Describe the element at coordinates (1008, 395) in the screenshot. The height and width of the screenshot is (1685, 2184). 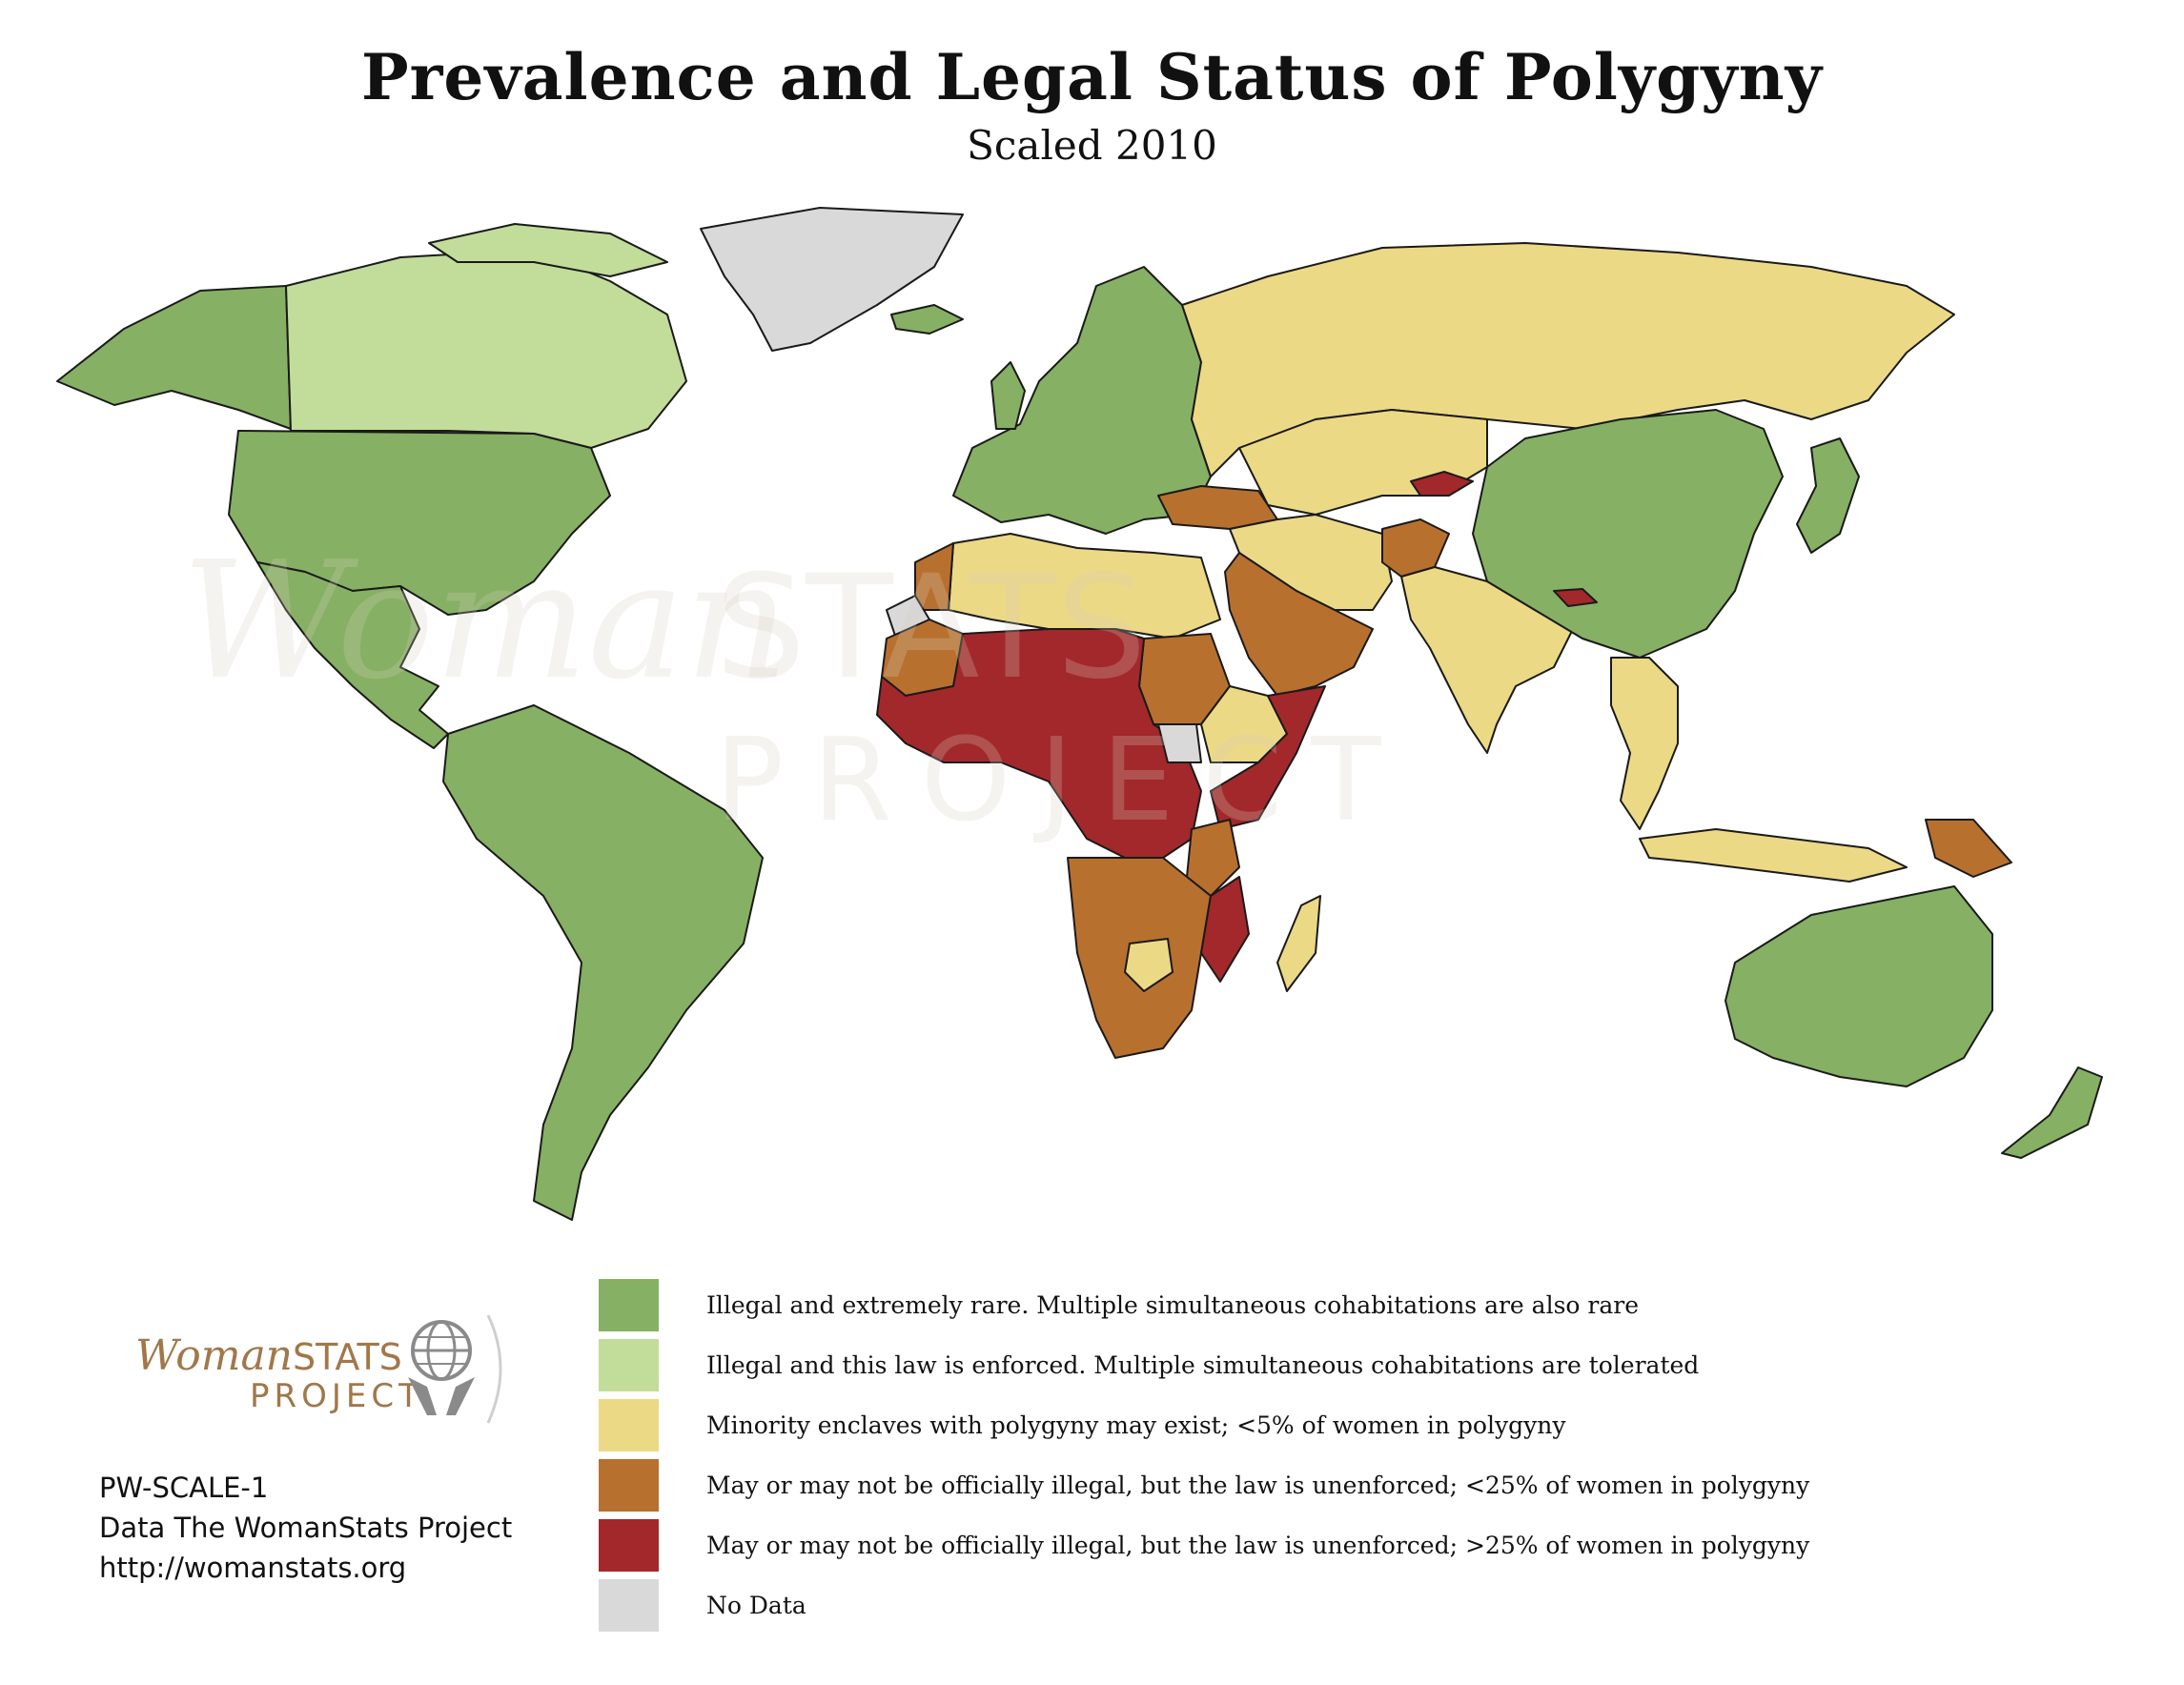
I see `region-uk` at that location.